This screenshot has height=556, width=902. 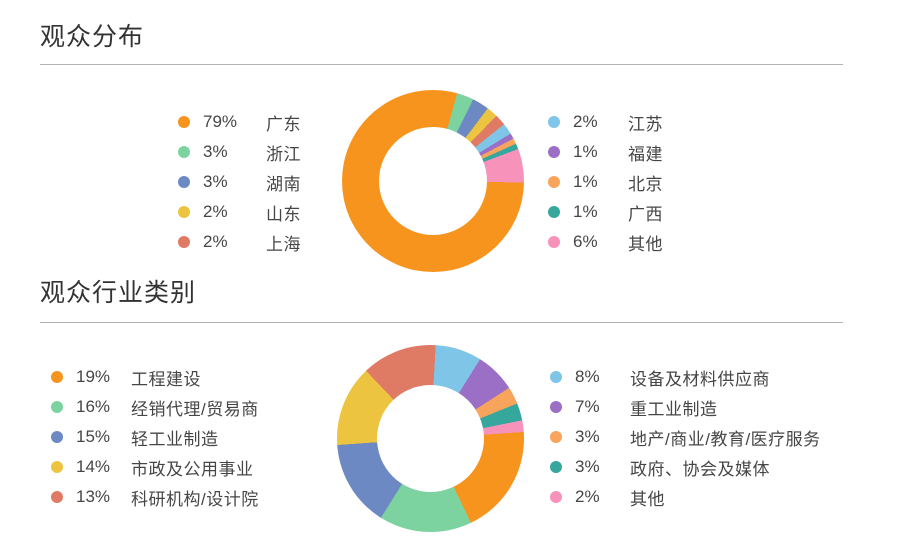 I want to click on donut-chart-audience-industry, so click(x=430, y=438).